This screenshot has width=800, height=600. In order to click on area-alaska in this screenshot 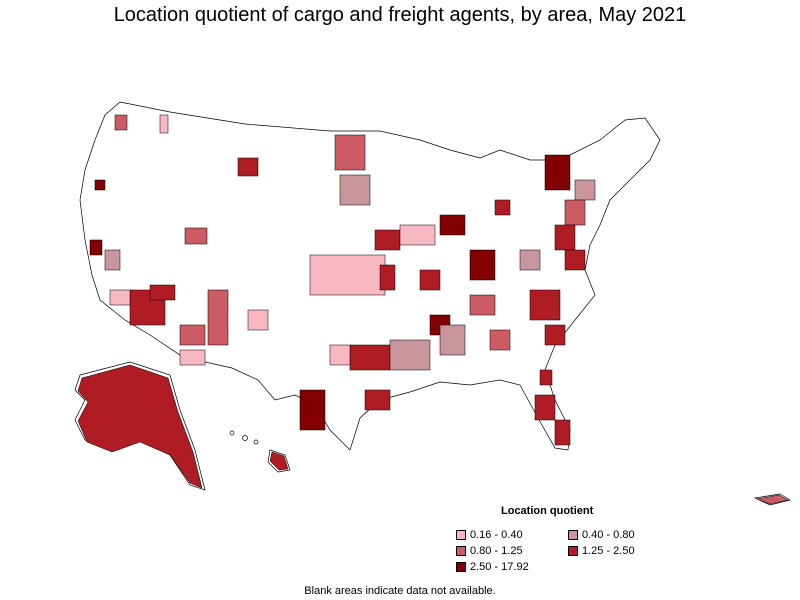, I will do `click(140, 426)`.